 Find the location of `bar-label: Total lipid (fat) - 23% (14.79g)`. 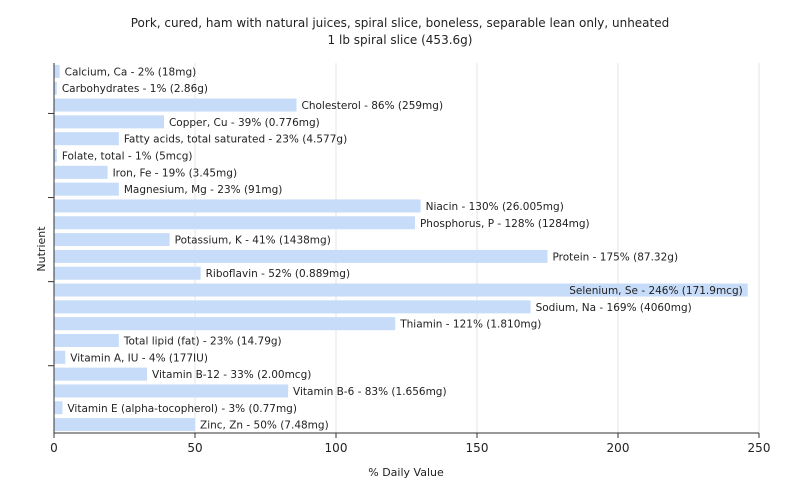

bar-label: Total lipid (fat) - 23% (14.79g) is located at coordinates (202, 342).